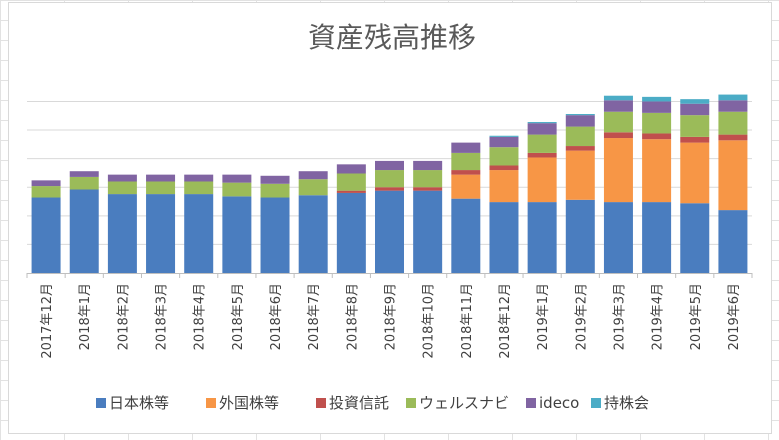 The width and height of the screenshot is (779, 440). What do you see at coordinates (552, 403) in the screenshot?
I see `legend-item: ideco` at bounding box center [552, 403].